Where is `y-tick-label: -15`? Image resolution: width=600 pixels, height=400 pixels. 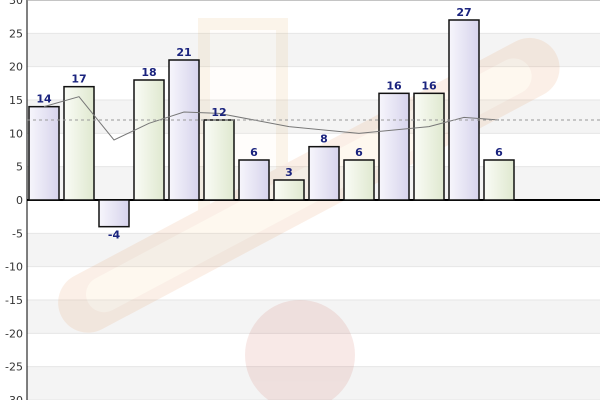 y-tick-label: -15 is located at coordinates (14, 300).